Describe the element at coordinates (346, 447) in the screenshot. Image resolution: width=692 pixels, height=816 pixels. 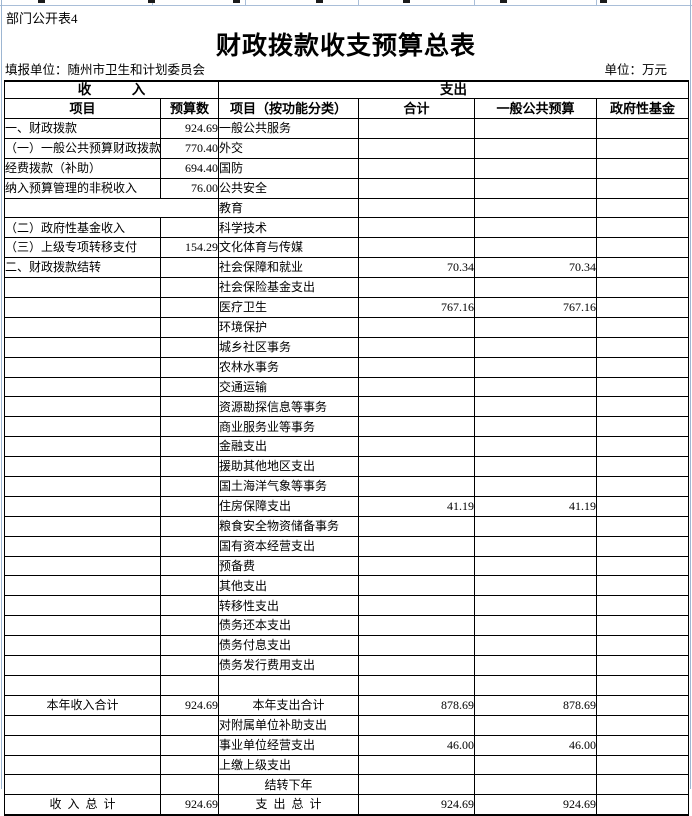
I see `table-row: 金融支出` at that location.